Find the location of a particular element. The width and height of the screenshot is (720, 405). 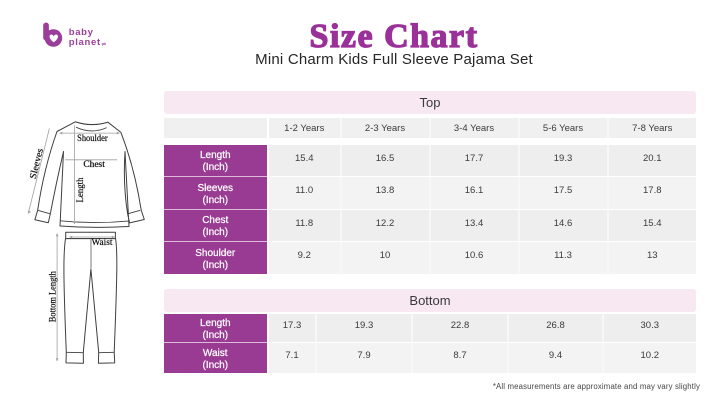

svg-text: Bottom Length is located at coordinates (53, 296).